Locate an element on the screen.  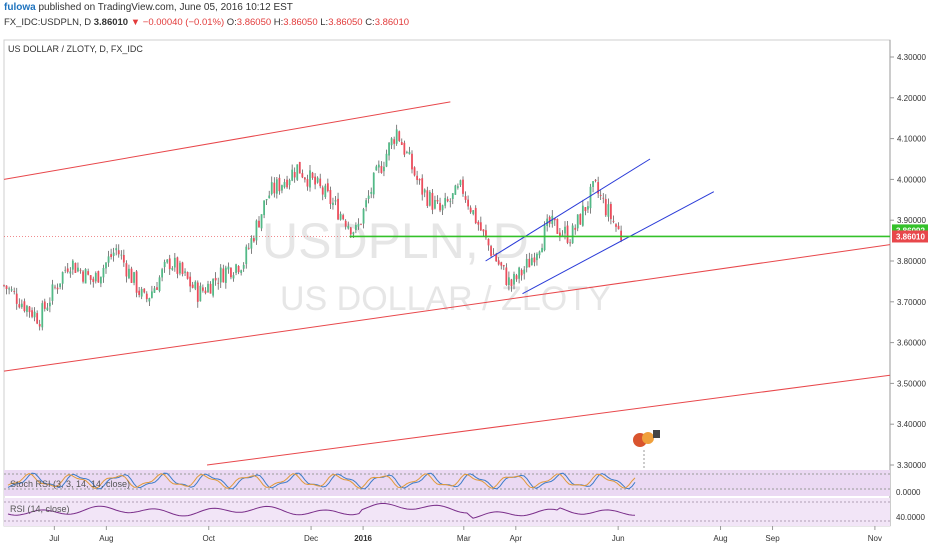
stoch-rsi-value: 0.0000 is located at coordinates (908, 492).